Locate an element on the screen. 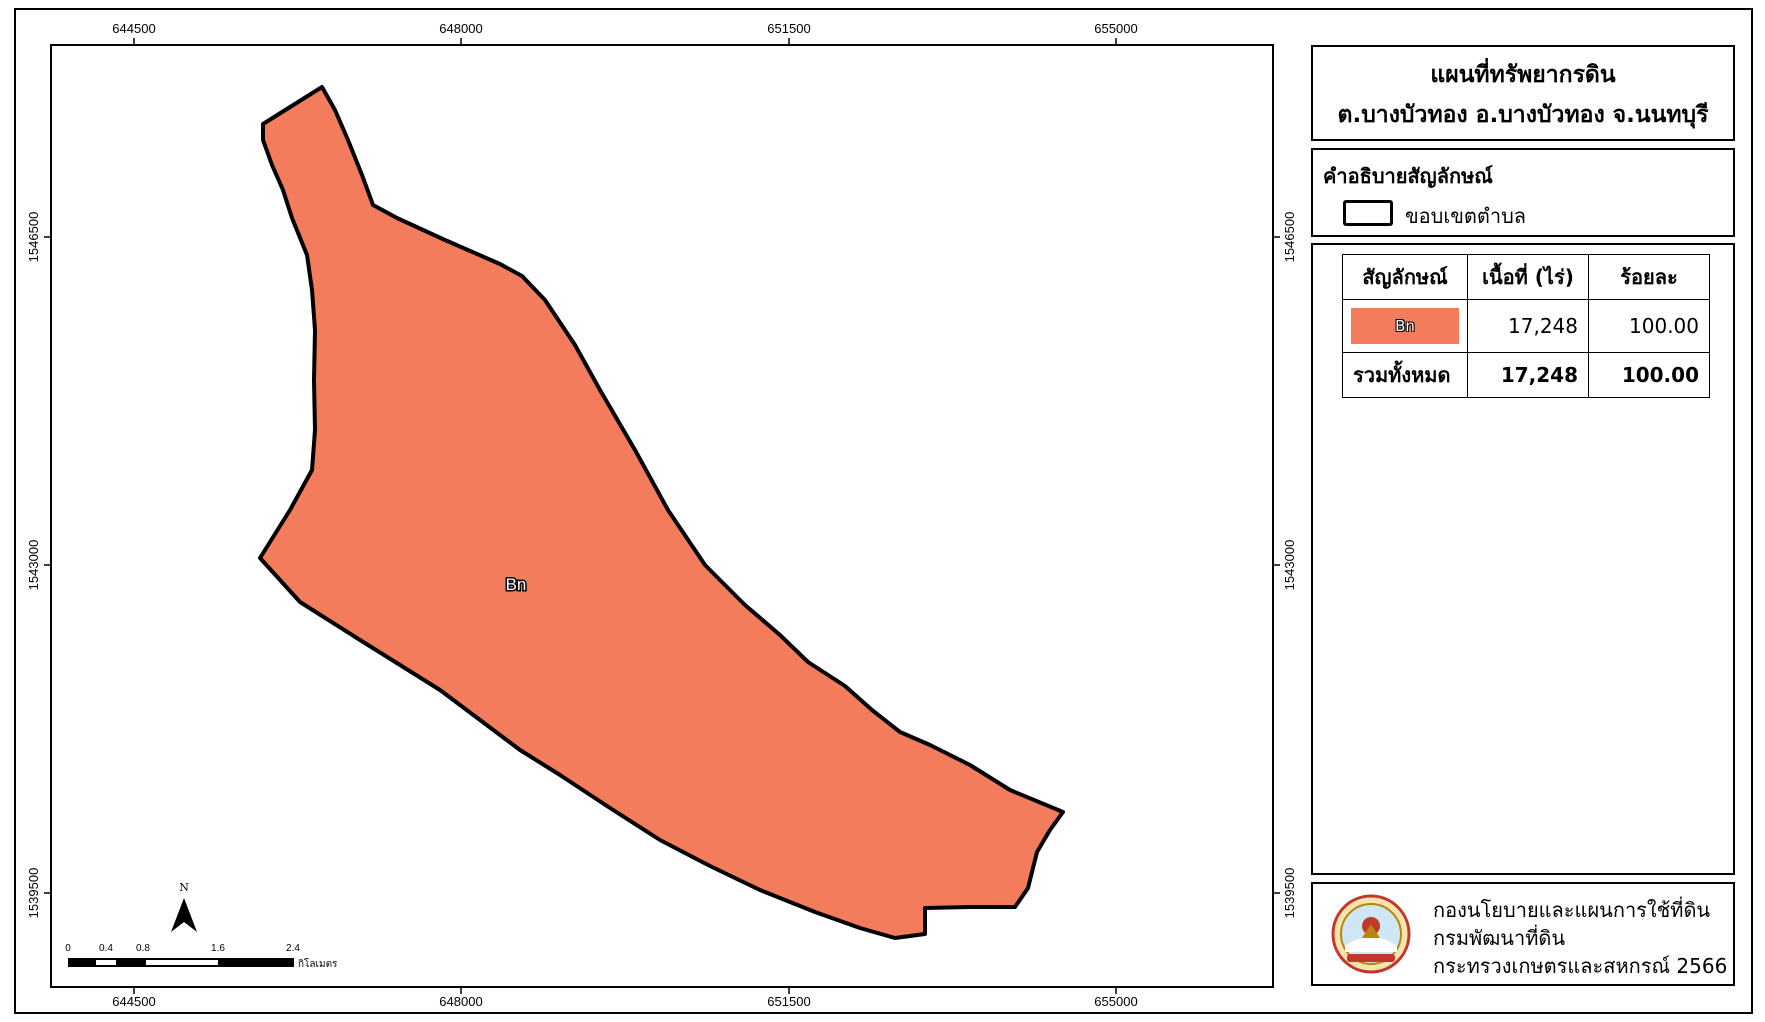 The height and width of the screenshot is (1022, 1765). credit-division: กองนโยบายและแผนการใช้ที่ดิน is located at coordinates (1572, 910).